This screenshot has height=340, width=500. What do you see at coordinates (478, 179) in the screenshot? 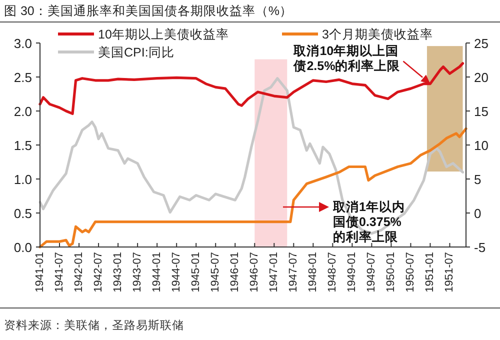
I see `y2-tick-label: 5` at bounding box center [478, 179].